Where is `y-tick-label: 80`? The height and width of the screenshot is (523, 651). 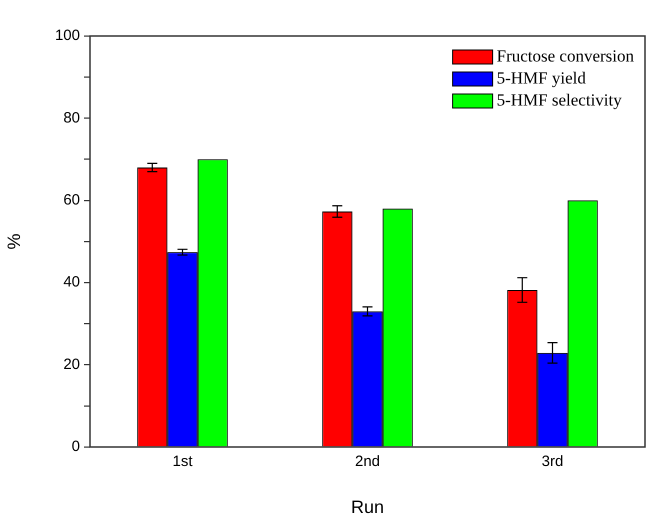
y-tick-label: 80 is located at coordinates (71, 117).